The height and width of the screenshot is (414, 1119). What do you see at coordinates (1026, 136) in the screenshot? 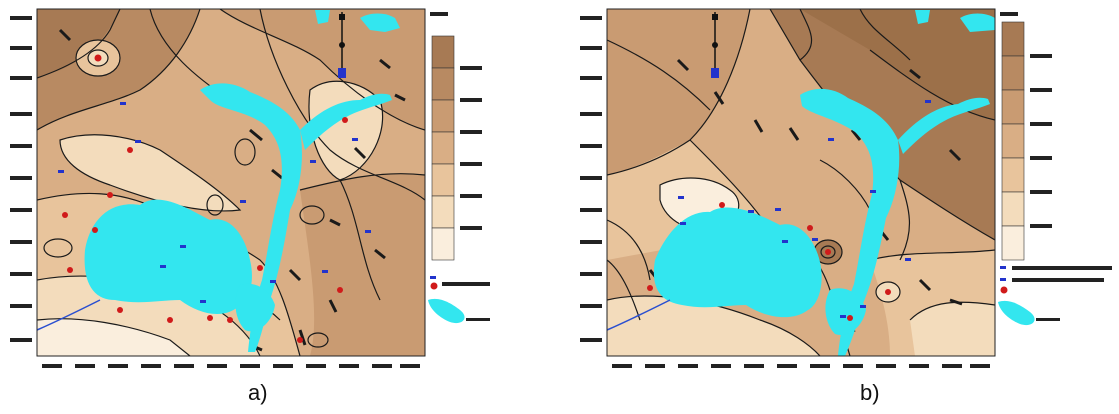
I see `color-legend-b` at bounding box center [1026, 136].